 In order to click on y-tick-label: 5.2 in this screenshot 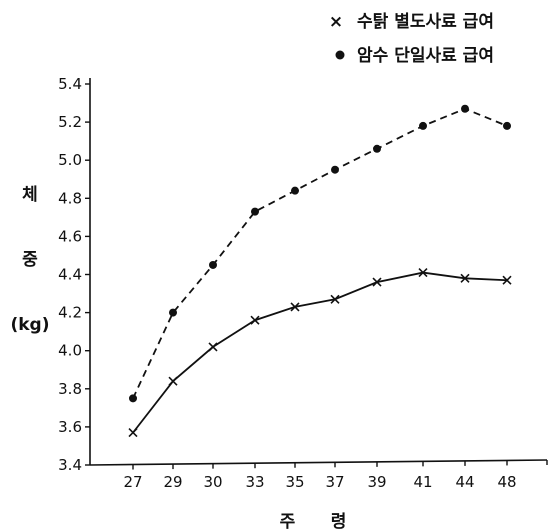, I will do `click(70, 122)`.